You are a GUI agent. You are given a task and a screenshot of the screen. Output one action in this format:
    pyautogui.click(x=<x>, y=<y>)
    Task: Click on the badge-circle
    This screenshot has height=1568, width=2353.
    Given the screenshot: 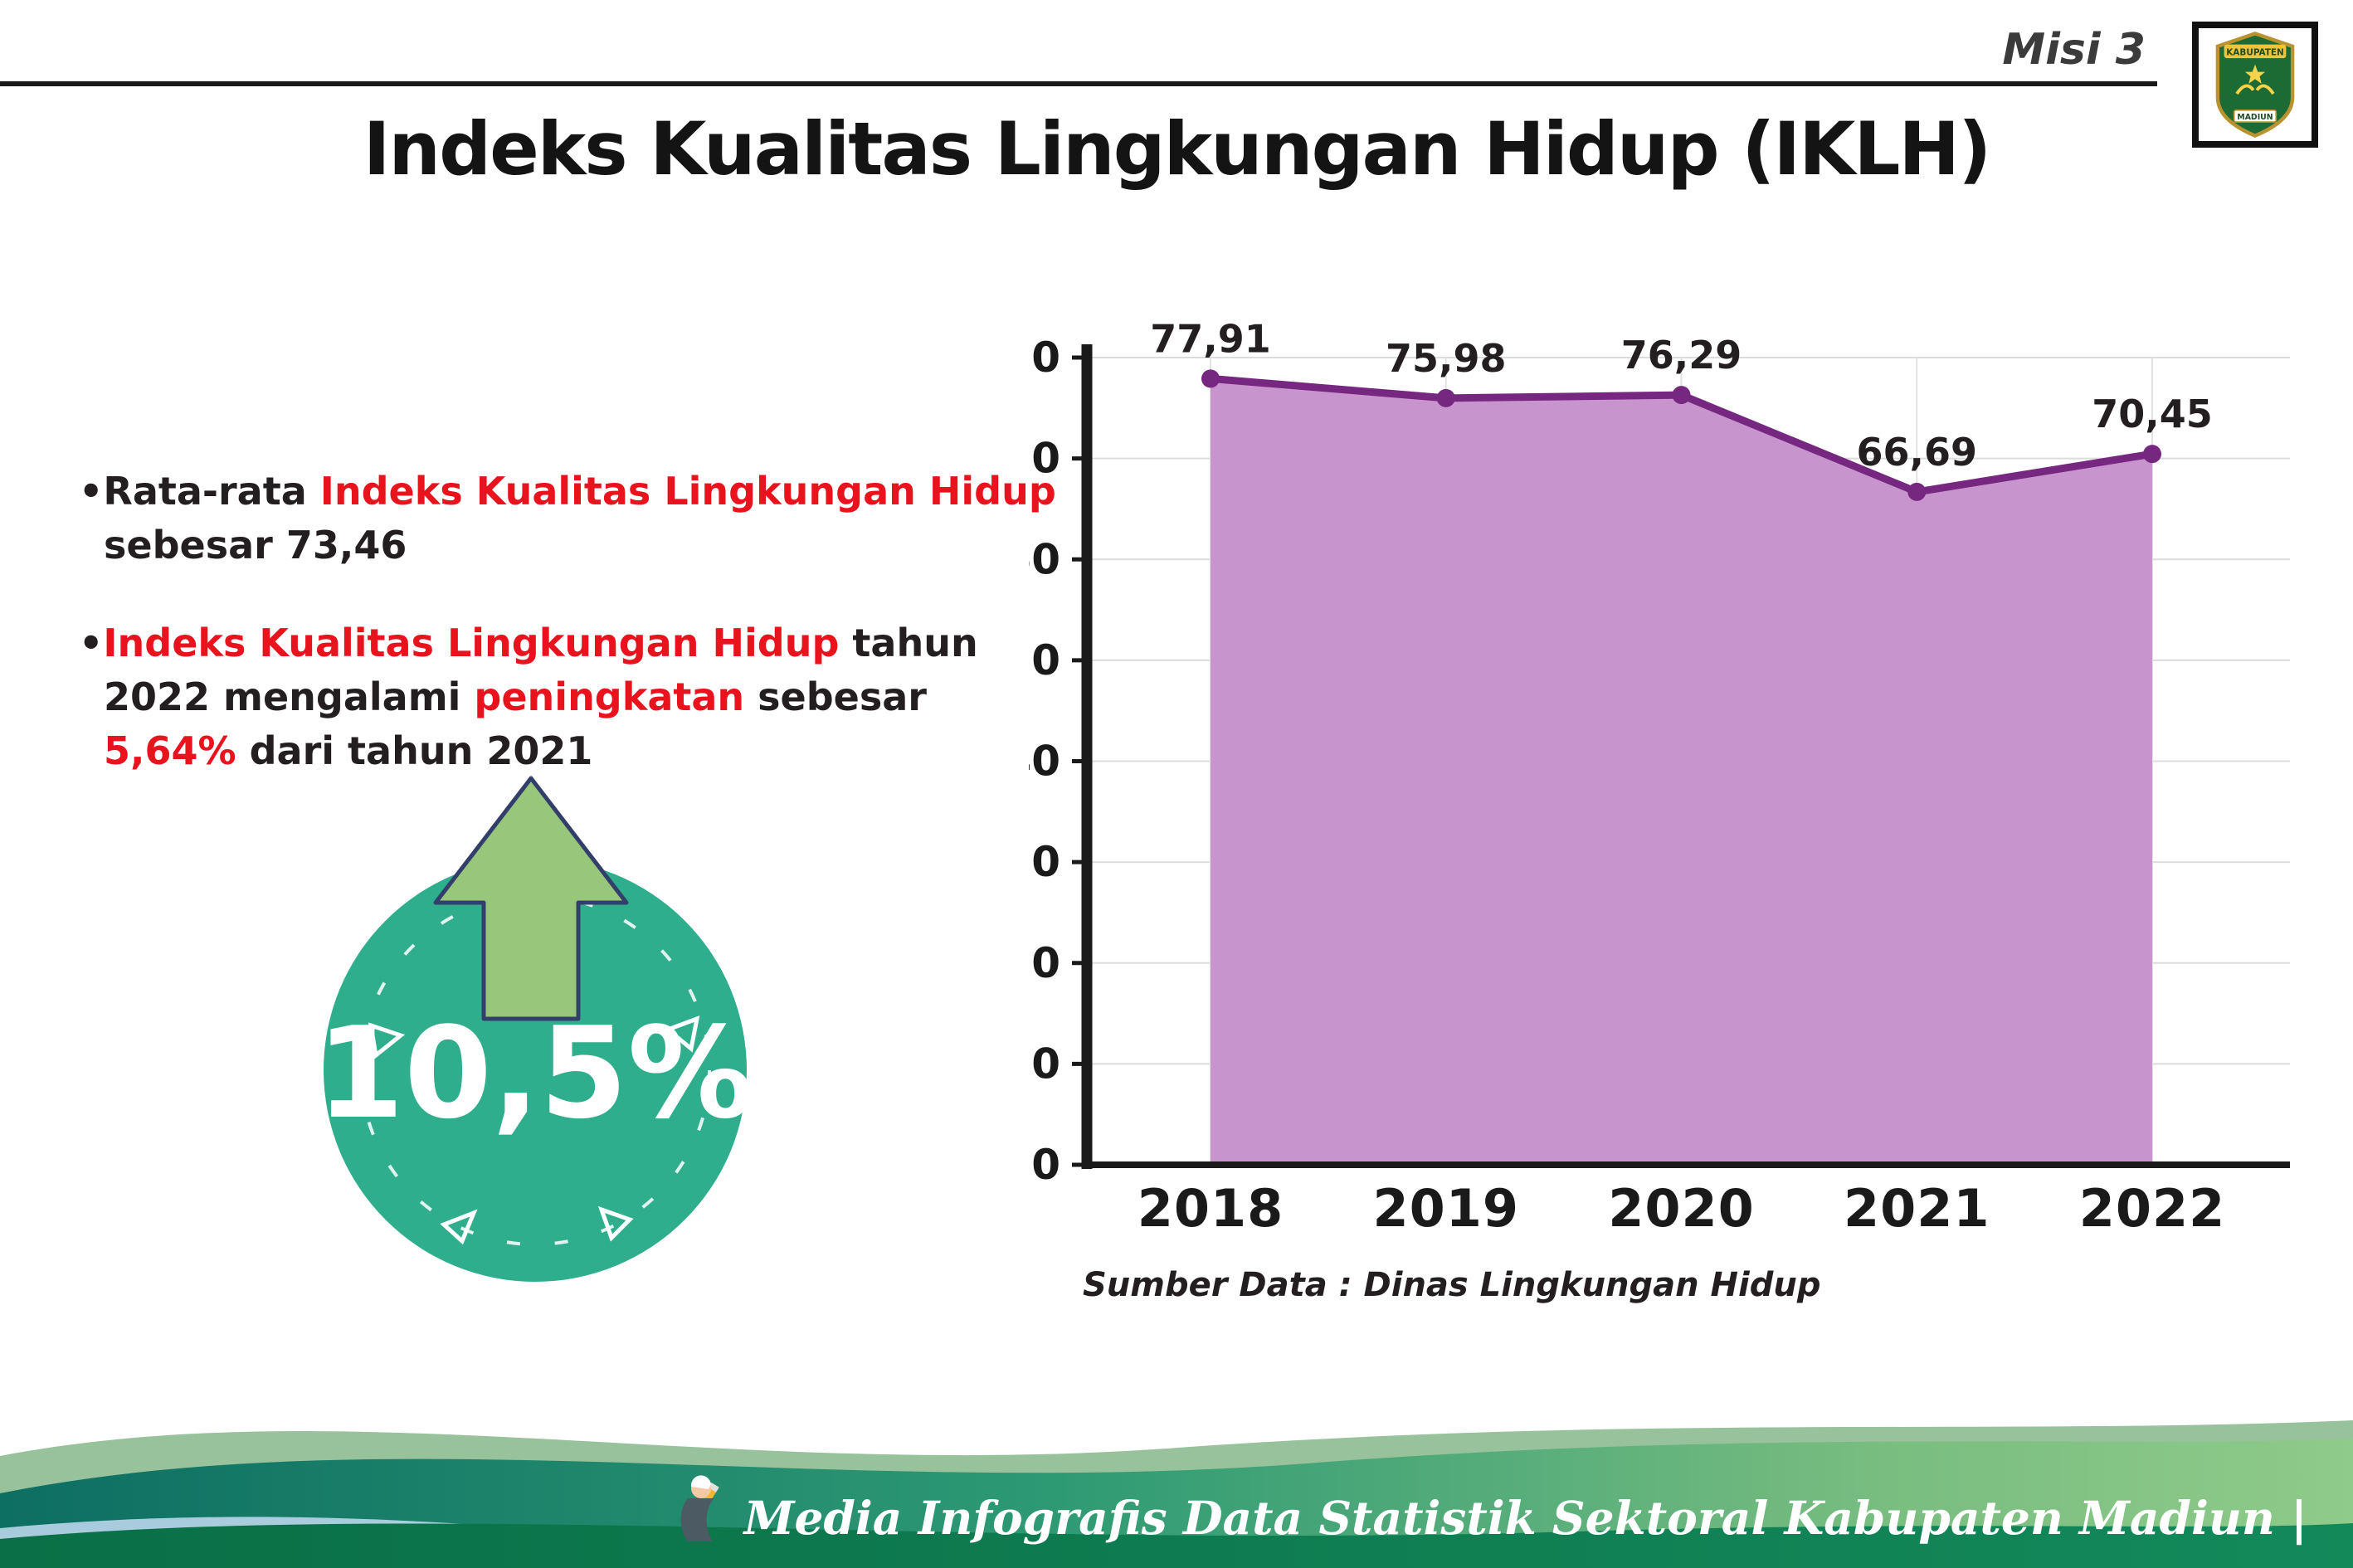 What is the action you would take?
    pyautogui.click(x=535, y=1070)
    